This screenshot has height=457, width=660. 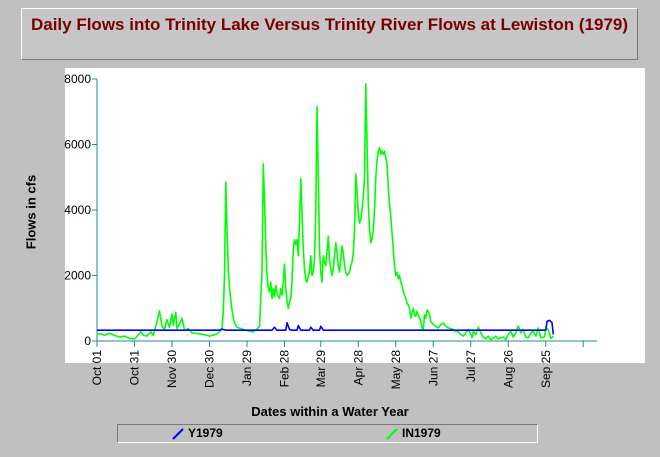 I want to click on x-tick-label: Oct 31, so click(x=135, y=368).